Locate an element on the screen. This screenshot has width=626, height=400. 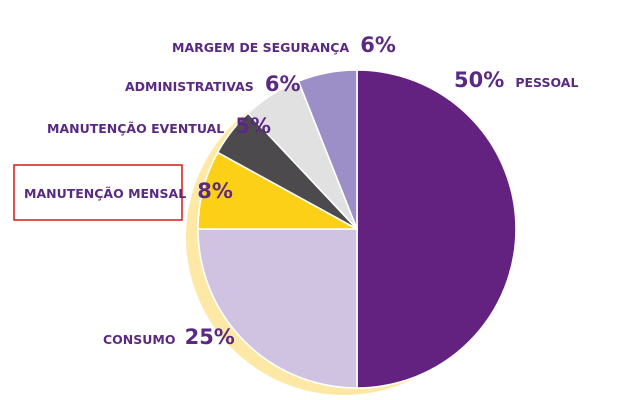
label-mensal-name: MANUTENÇÃO MENSAL is located at coordinates (105, 193).